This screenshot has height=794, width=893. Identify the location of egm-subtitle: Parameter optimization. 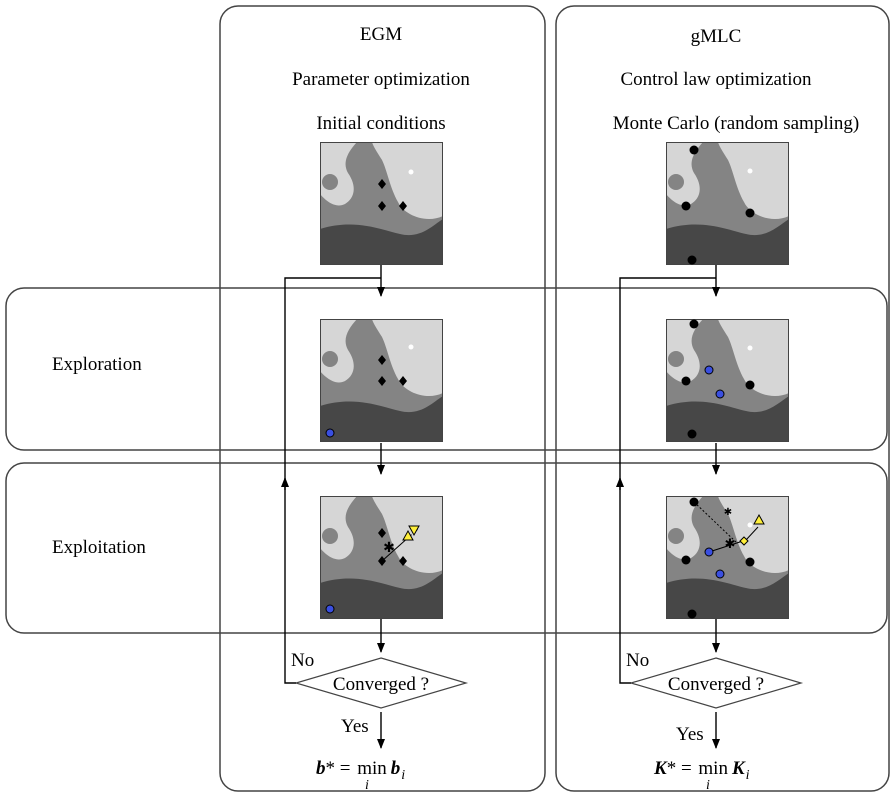
(381, 79).